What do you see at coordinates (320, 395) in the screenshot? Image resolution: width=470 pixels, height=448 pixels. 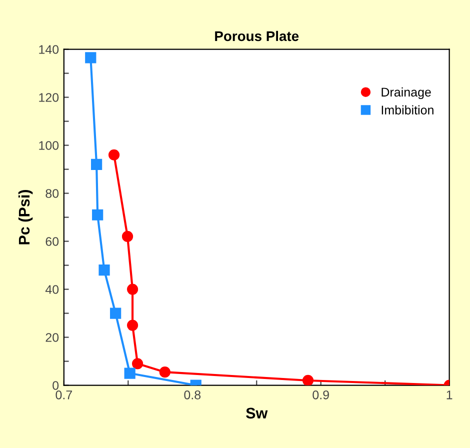 I see `x-tick-label: 0.9` at bounding box center [320, 395].